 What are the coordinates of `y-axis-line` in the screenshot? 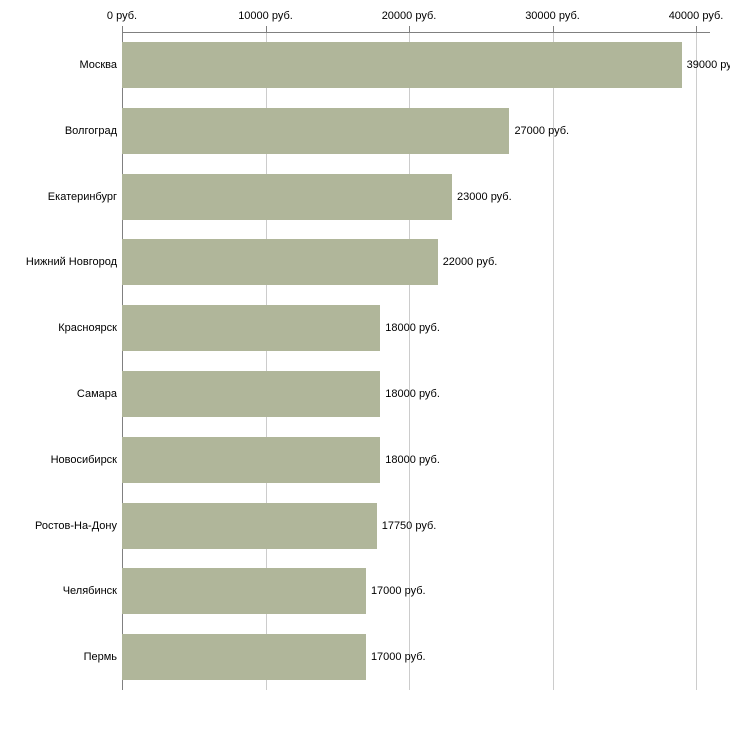 It's located at (122, 361).